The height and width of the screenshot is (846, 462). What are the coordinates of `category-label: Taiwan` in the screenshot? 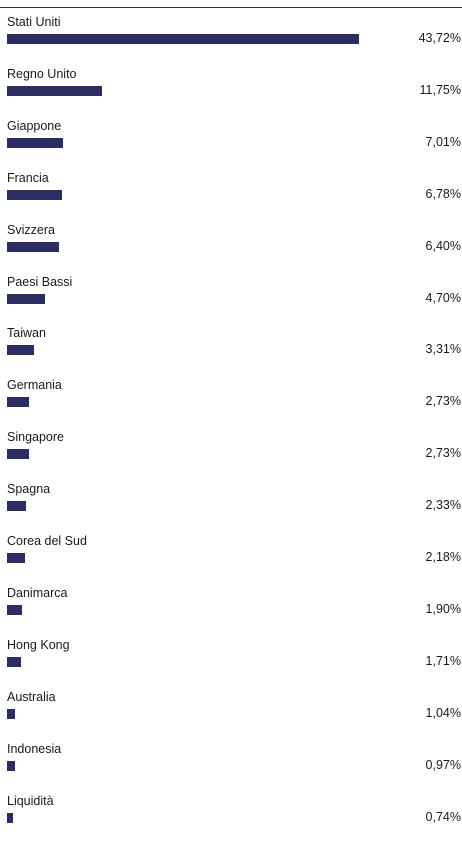 It's located at (26, 333).